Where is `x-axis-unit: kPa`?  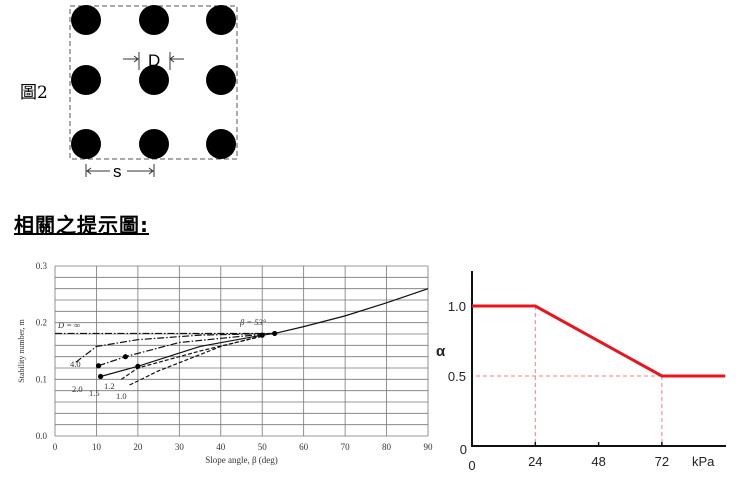
x-axis-unit: kPa is located at coordinates (703, 461).